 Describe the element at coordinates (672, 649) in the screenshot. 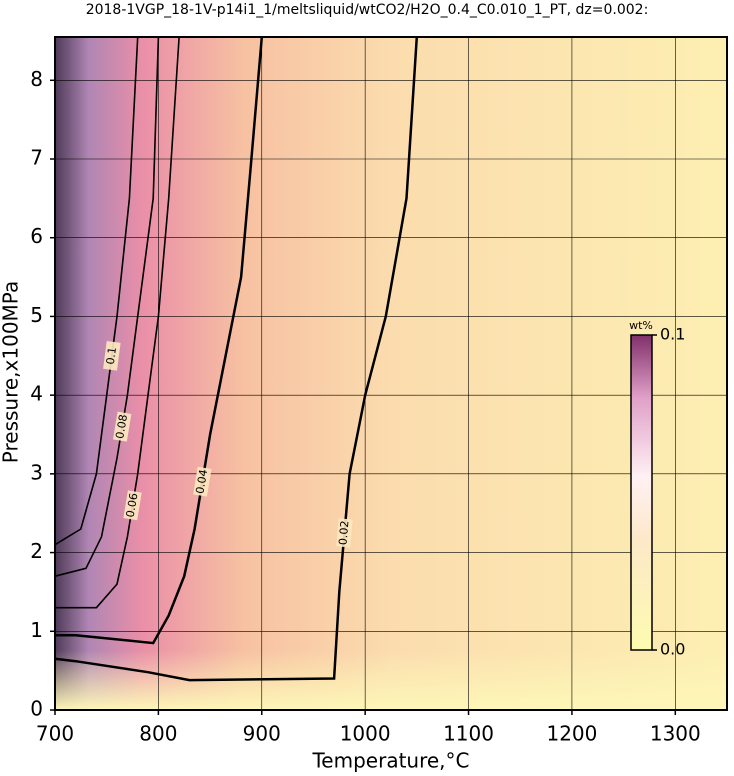

I see `colorbar-tick-label: 0.0` at that location.